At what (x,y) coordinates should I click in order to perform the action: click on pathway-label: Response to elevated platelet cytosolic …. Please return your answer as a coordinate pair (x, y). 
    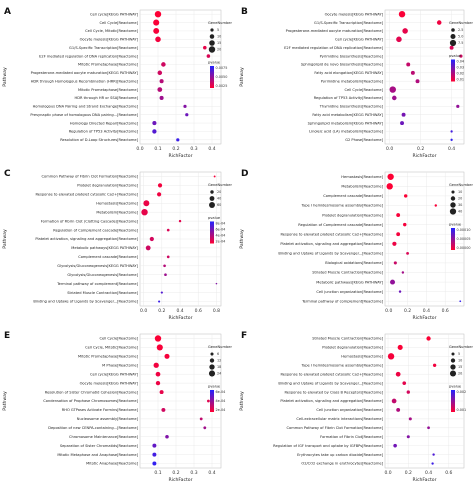
    Looking at the image, I should click on (86, 195).